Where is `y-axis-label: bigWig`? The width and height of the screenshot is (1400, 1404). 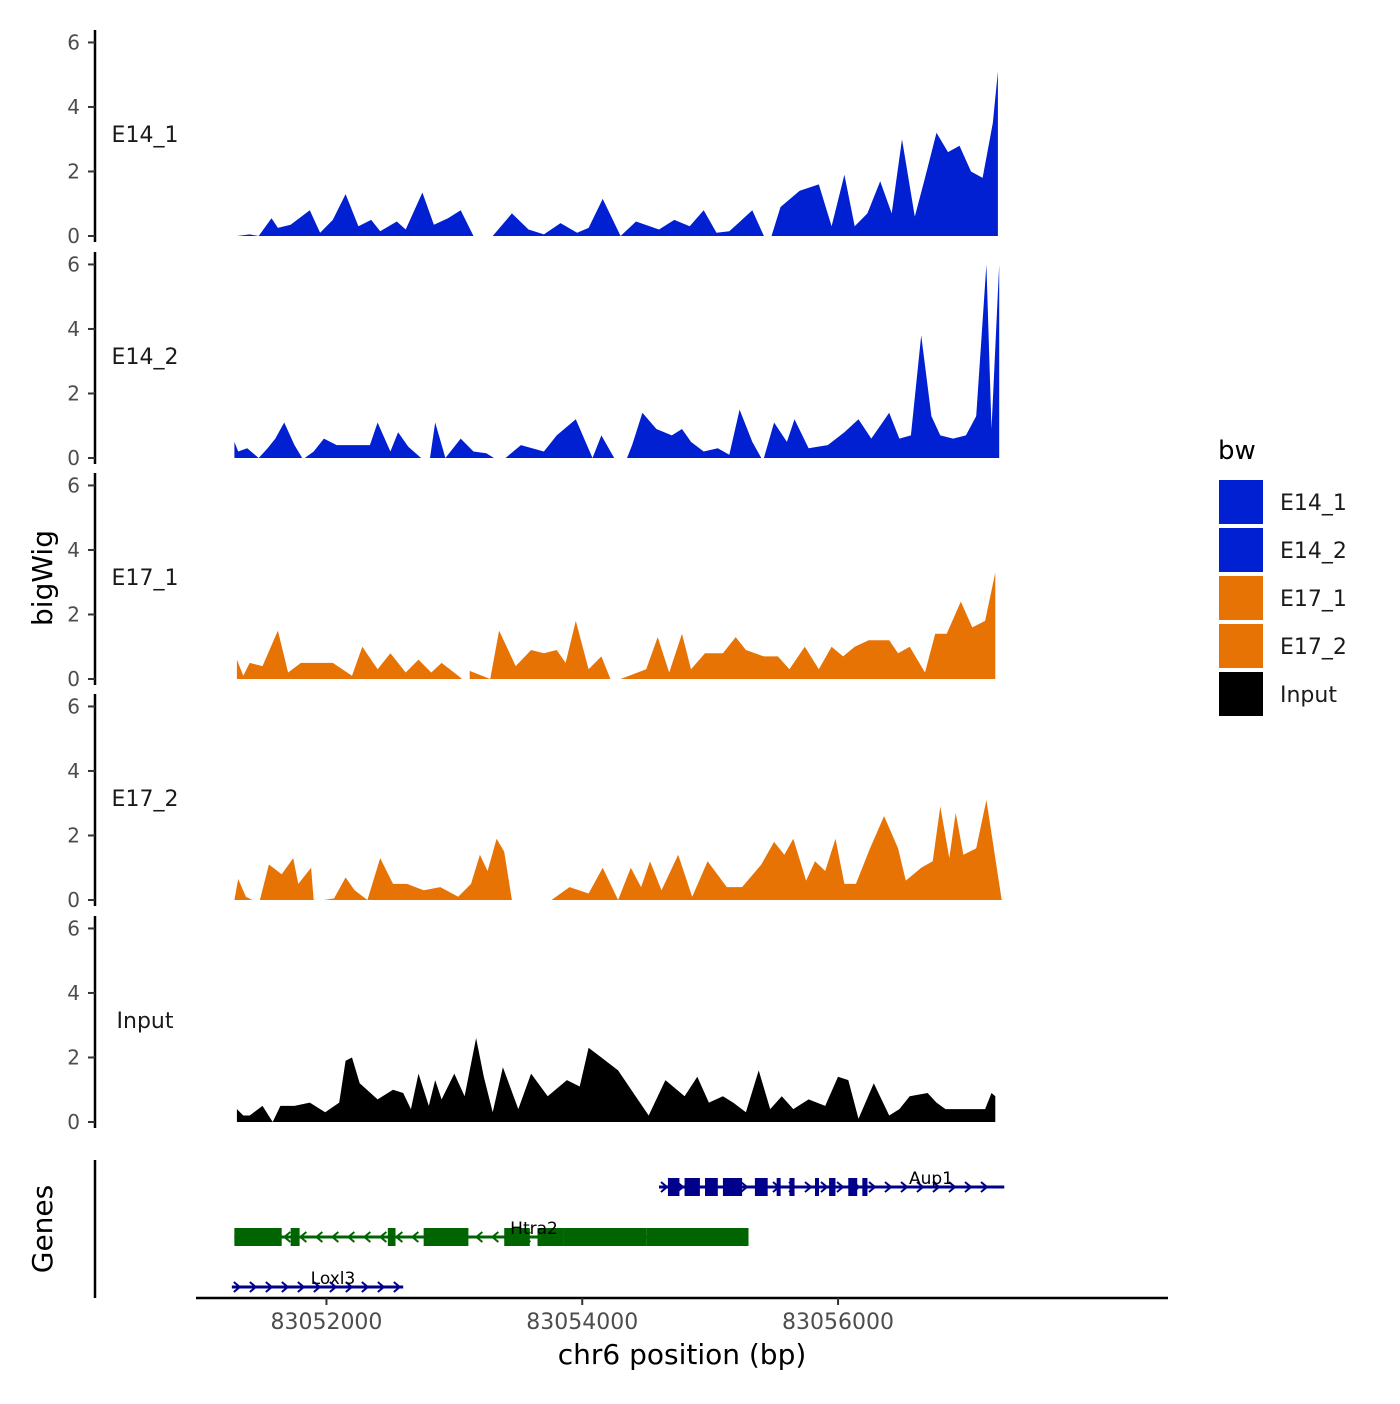
y-axis-label: bigWig is located at coordinates (42, 578).